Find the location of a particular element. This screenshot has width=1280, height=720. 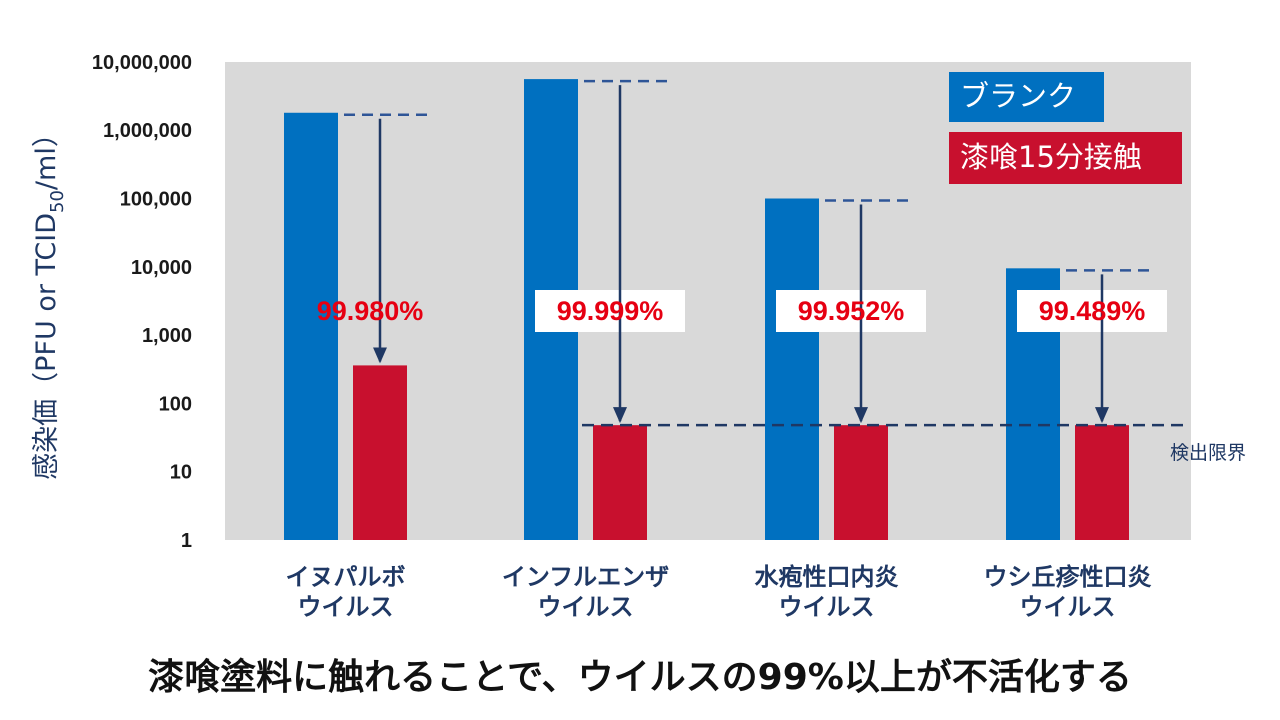

y-tick-label: 1,000,000 is located at coordinates (147, 131).